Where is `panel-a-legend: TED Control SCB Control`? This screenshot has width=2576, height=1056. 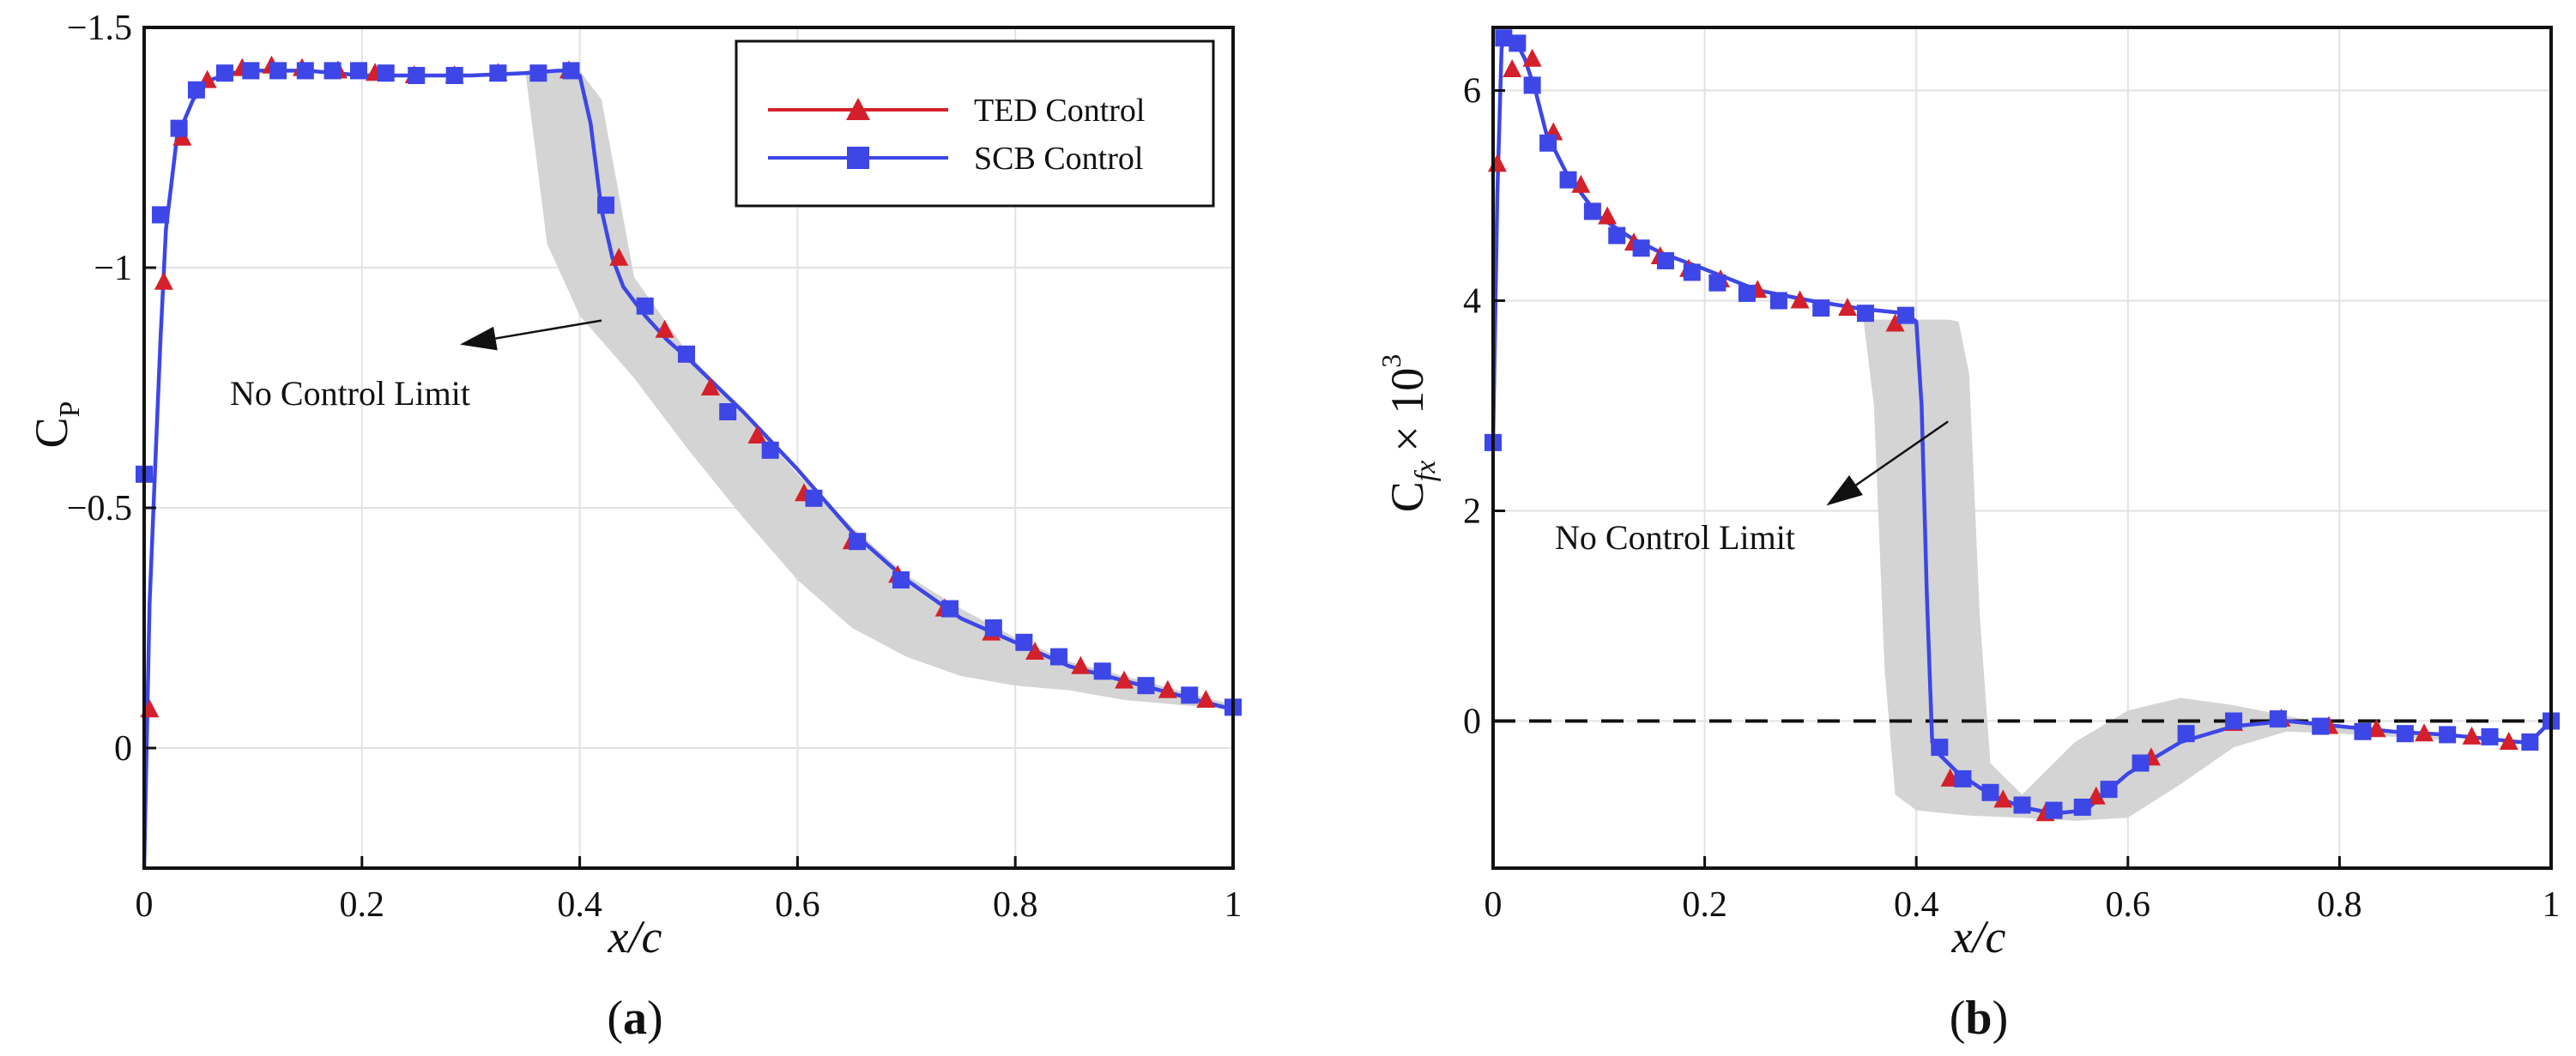 panel-a-legend: TED Control SCB Control is located at coordinates (975, 124).